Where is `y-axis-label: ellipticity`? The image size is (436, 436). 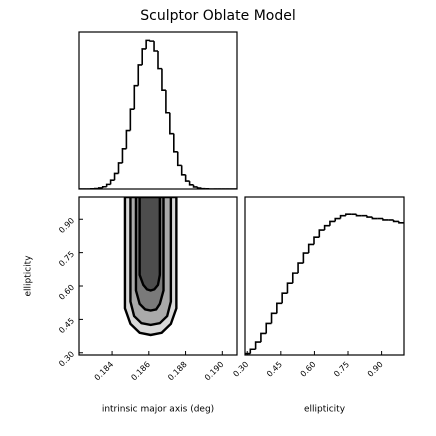 y-axis-label: ellipticity is located at coordinates (29, 276).